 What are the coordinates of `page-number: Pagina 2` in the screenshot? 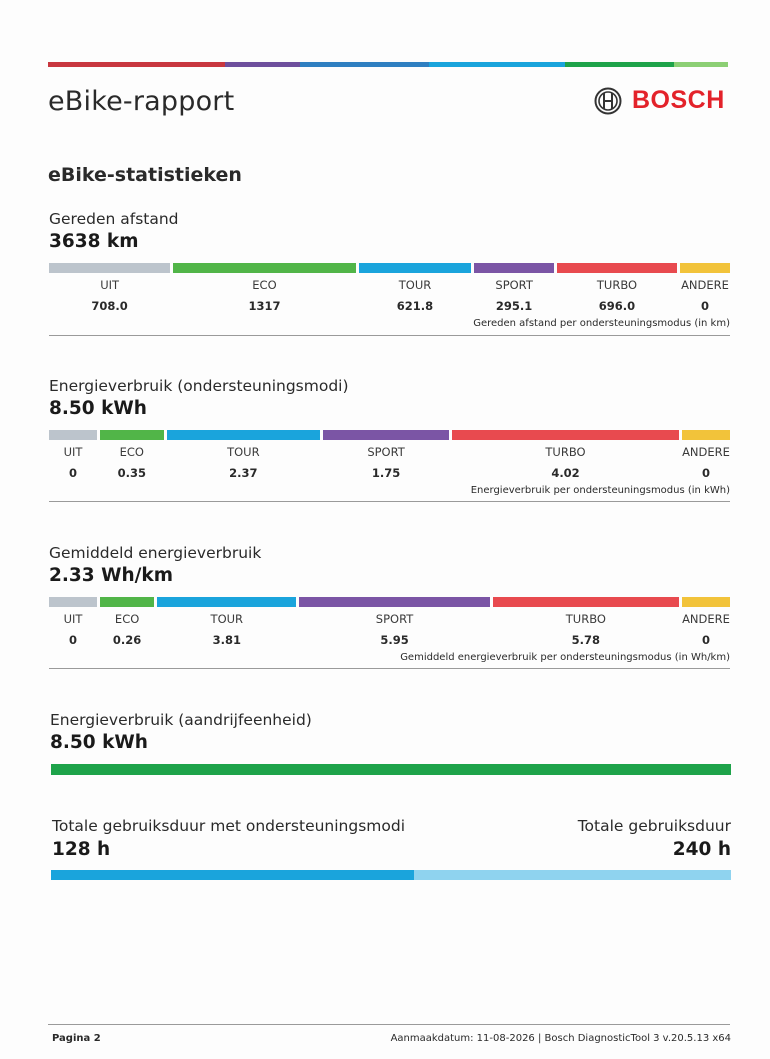 It's located at (76, 1038).